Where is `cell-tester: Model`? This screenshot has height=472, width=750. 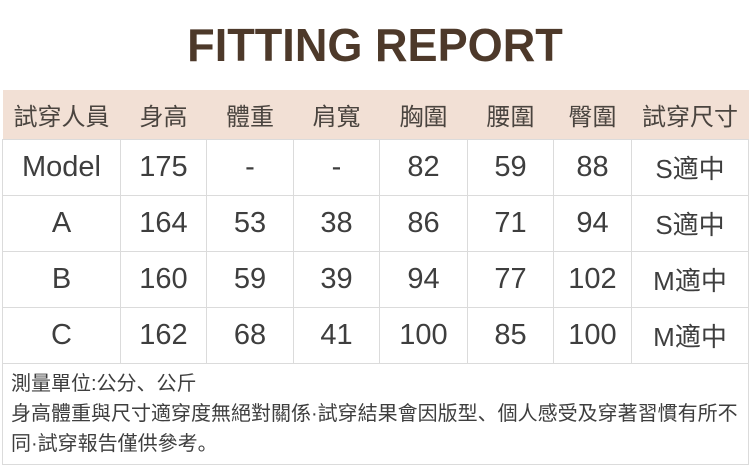
cell-tester: Model is located at coordinates (61, 167).